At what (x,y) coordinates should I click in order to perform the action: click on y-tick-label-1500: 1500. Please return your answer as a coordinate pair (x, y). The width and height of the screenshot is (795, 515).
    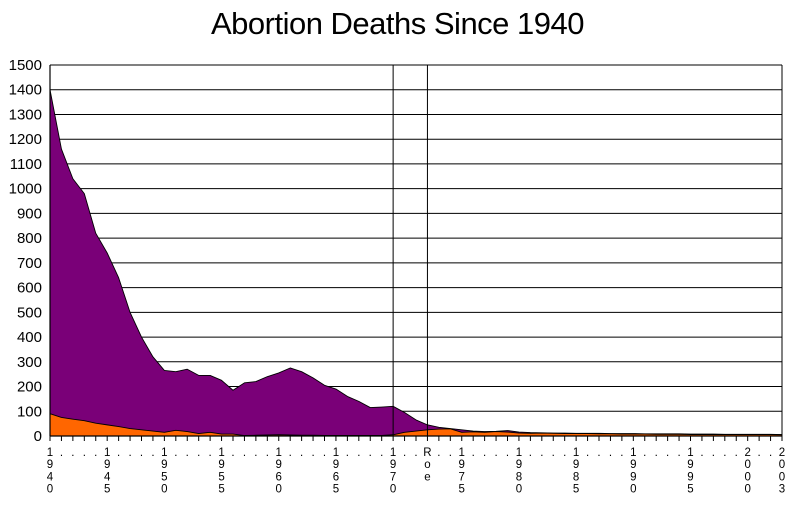
    Looking at the image, I should click on (25, 65).